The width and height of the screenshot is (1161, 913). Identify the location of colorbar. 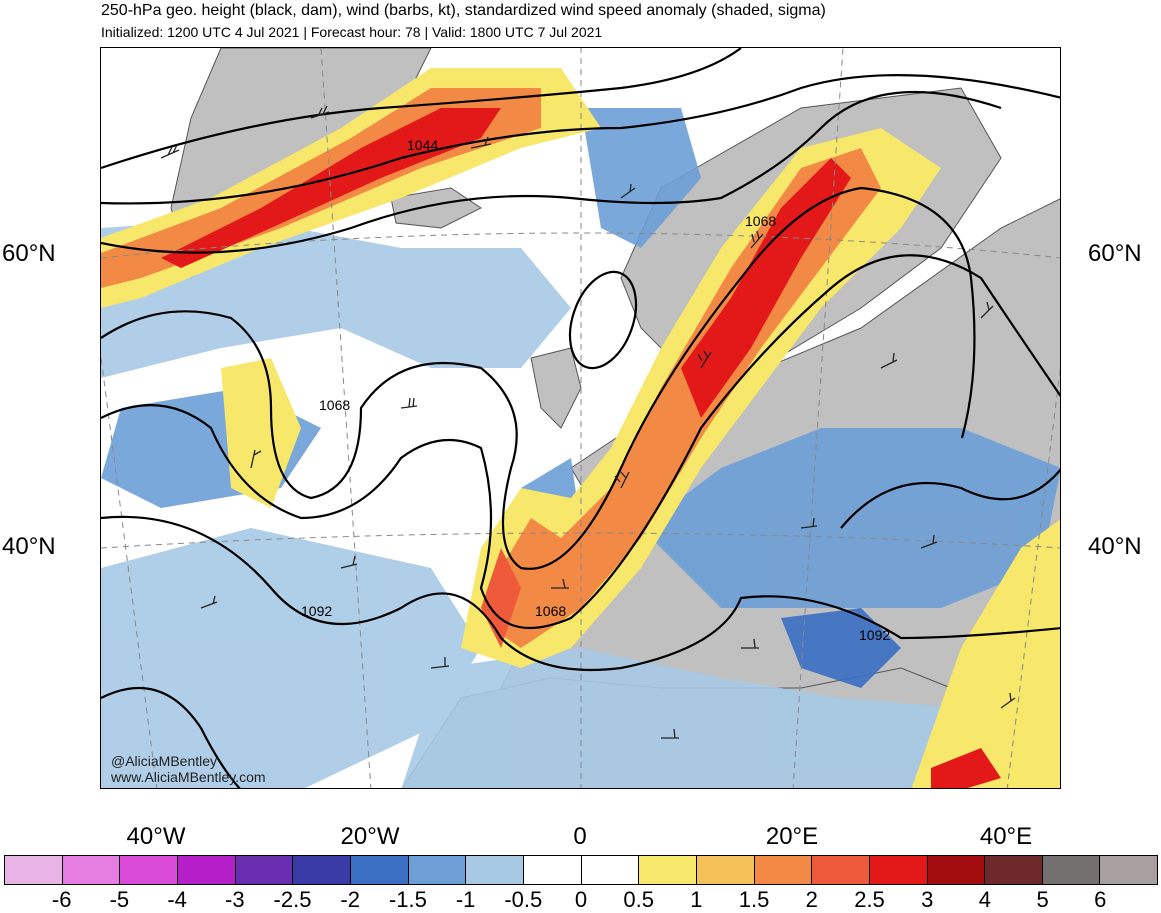
(581, 870).